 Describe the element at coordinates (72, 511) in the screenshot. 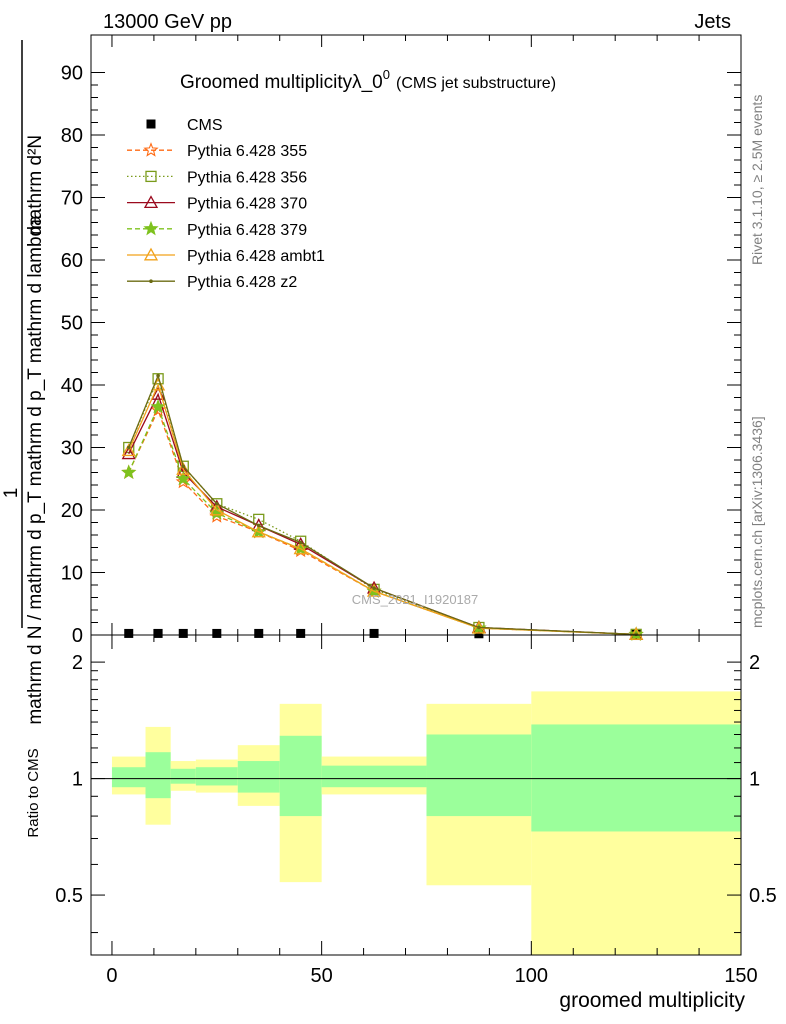

I see `main-ytick-label: 20` at that location.